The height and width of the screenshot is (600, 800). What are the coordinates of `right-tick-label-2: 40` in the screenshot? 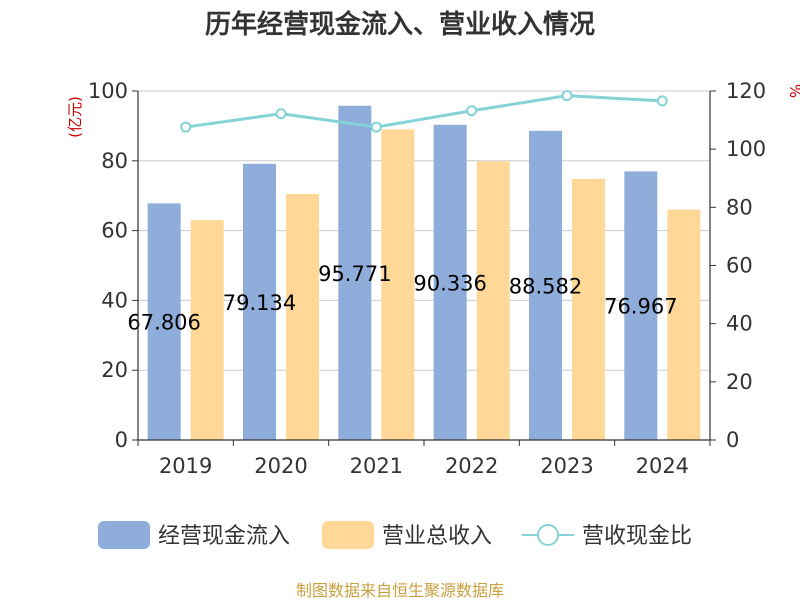 It's located at (739, 324).